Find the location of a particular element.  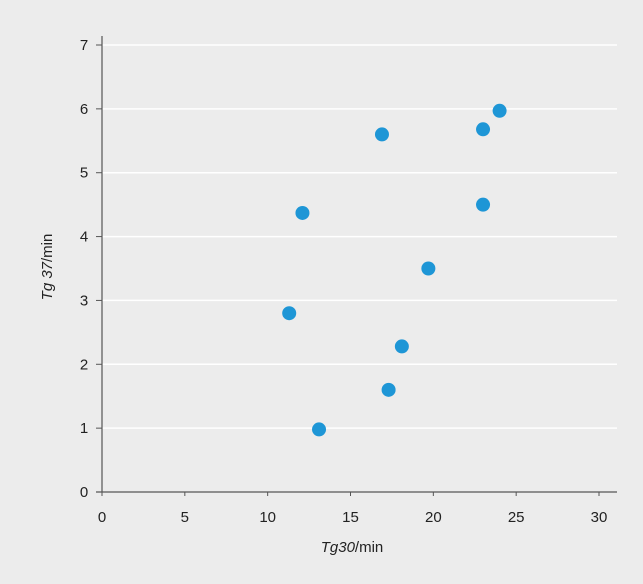

x-tick-label: 20 is located at coordinates (433, 517).